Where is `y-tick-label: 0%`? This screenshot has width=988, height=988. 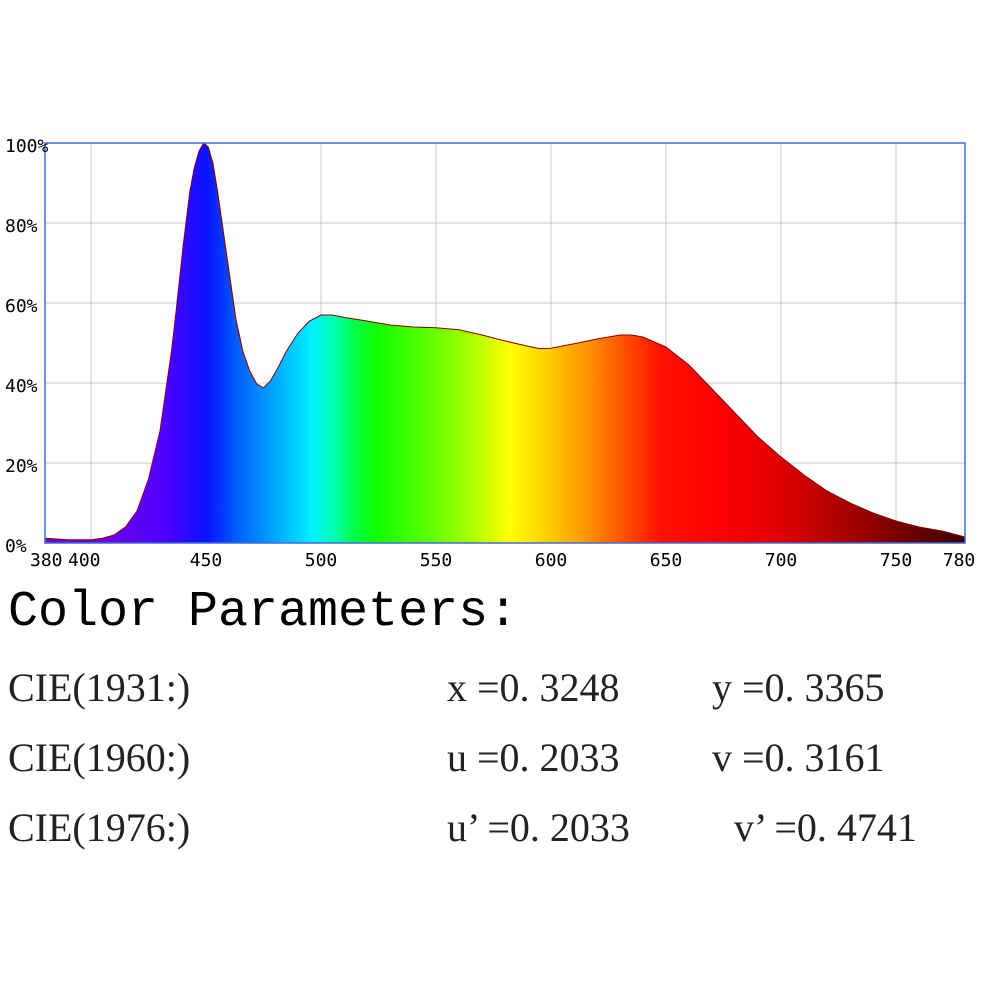
y-tick-label: 0% is located at coordinates (16, 546).